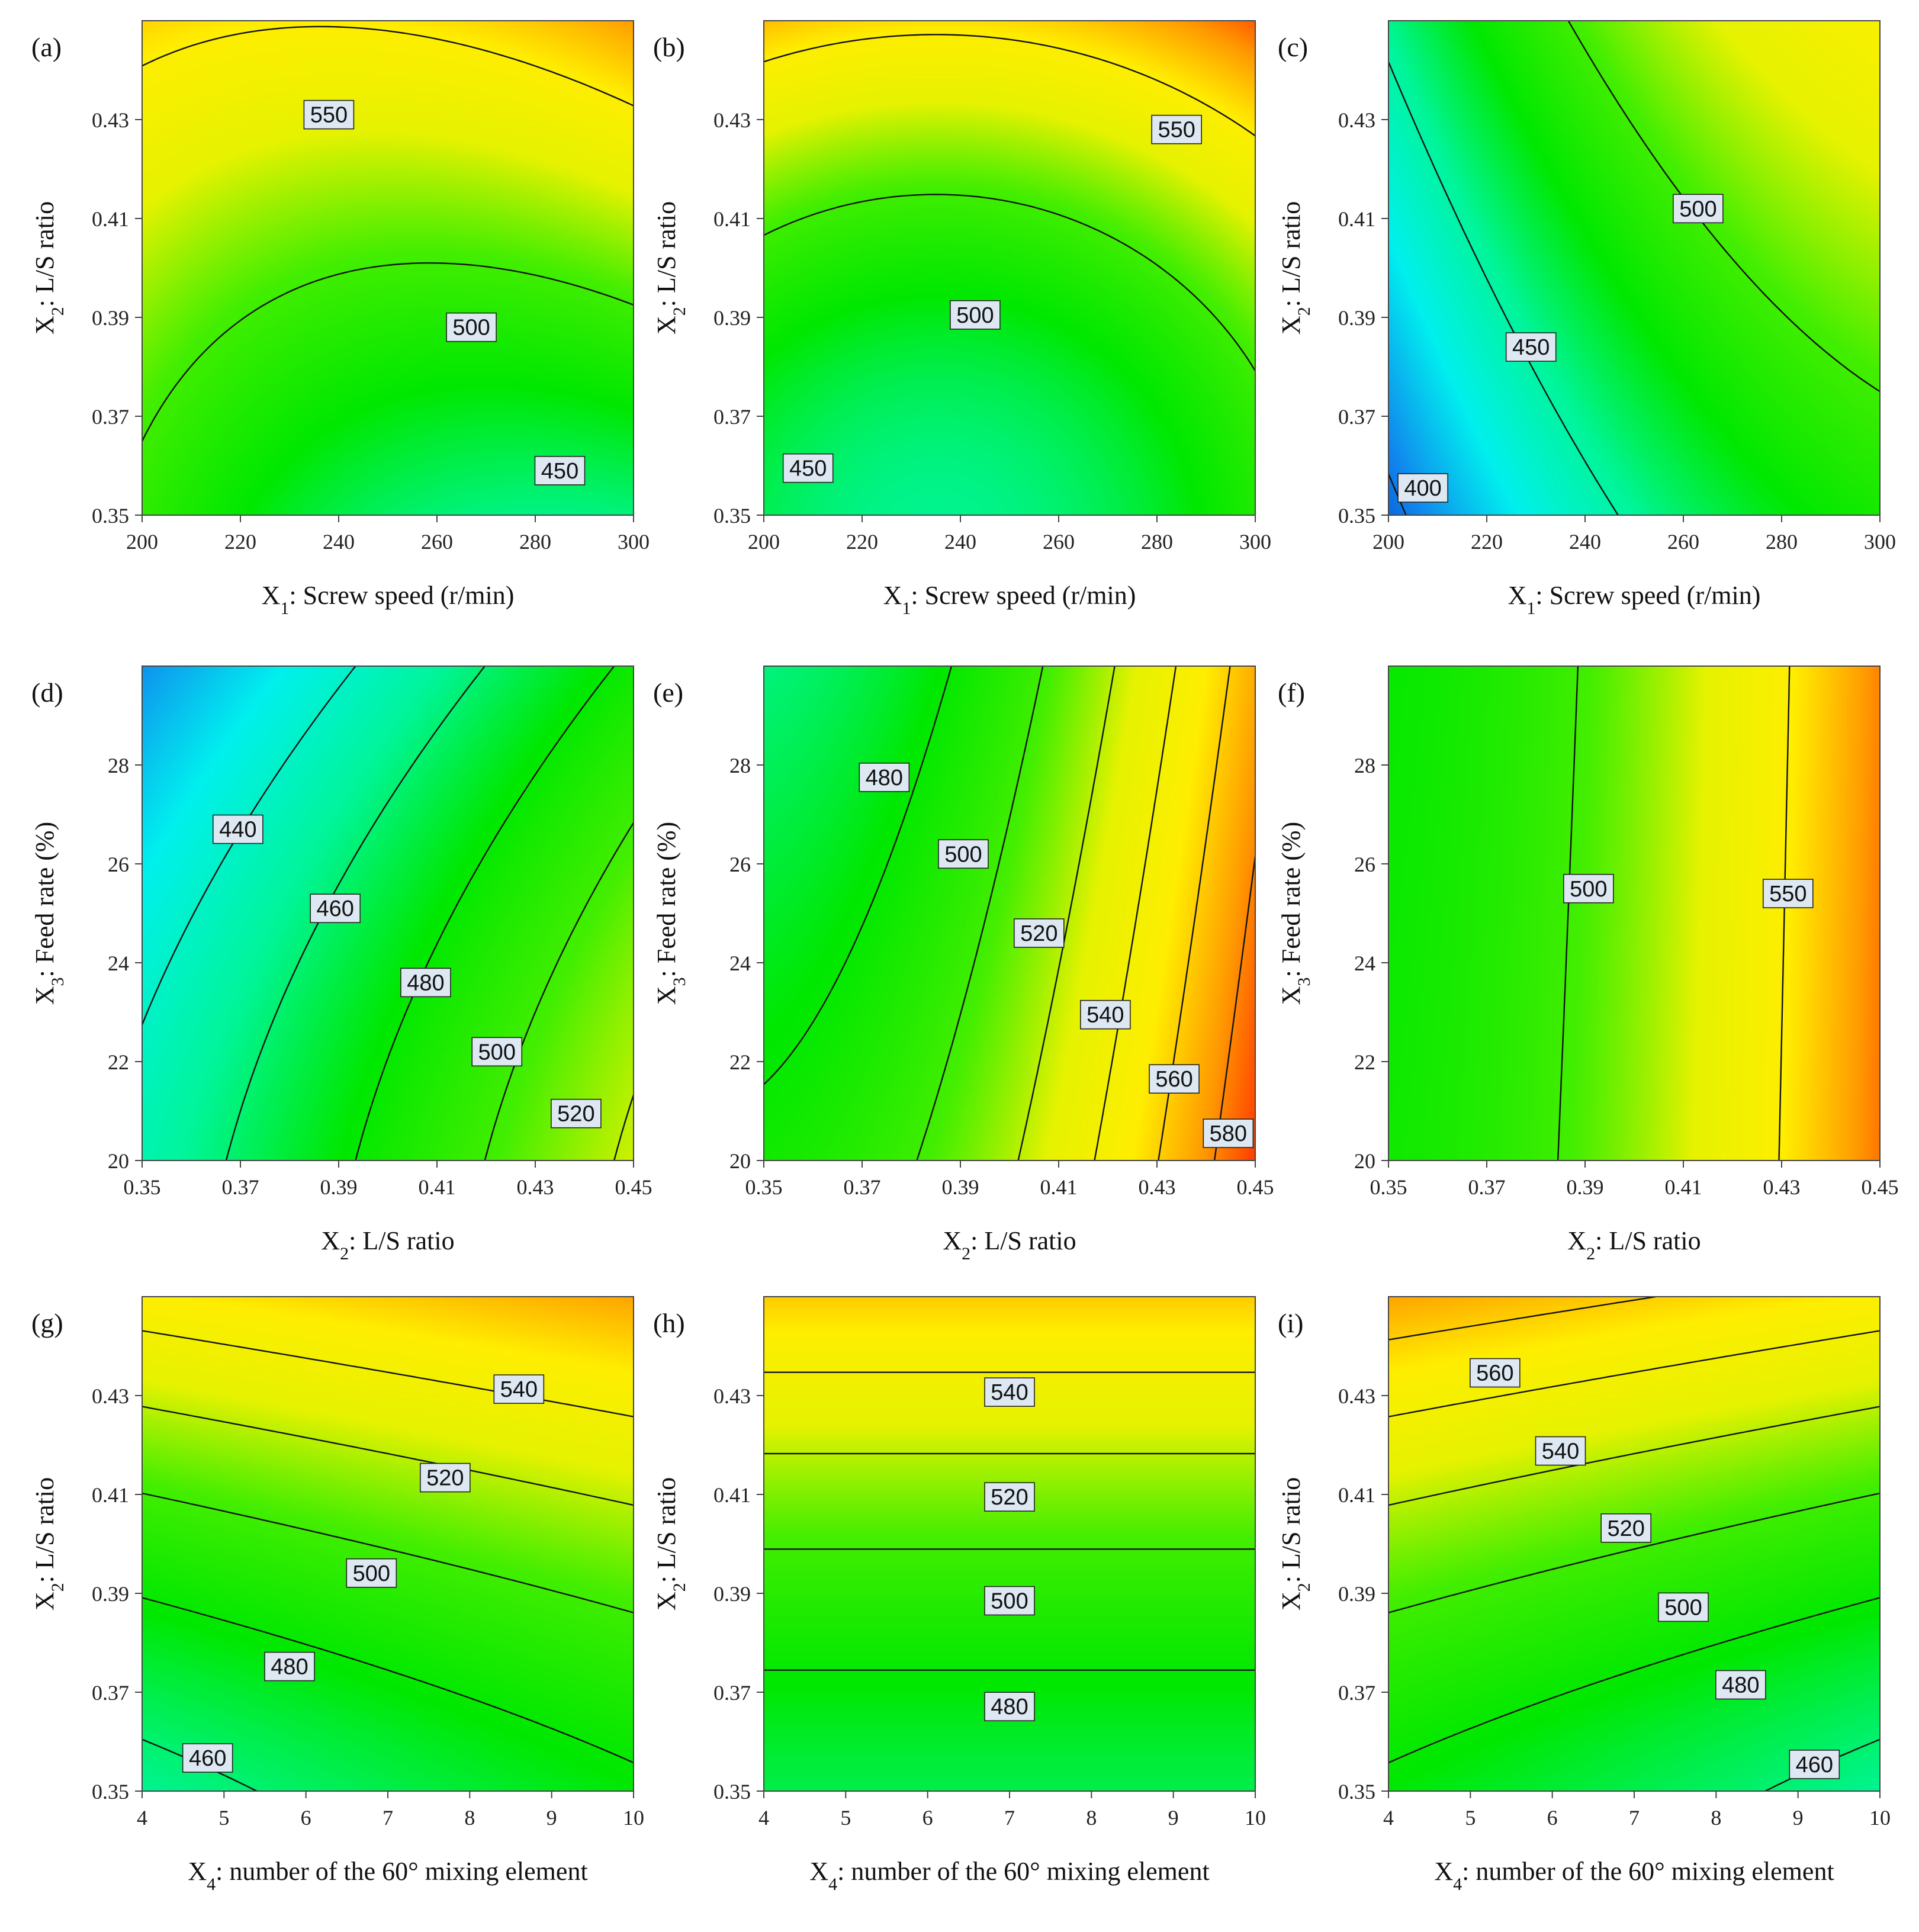  What do you see at coordinates (1177, 130) in the screenshot?
I see `svg-text: 550` at bounding box center [1177, 130].